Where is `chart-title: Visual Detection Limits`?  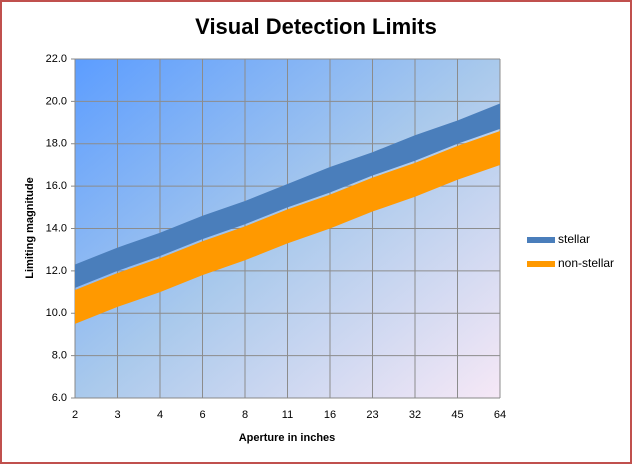
chart-title: Visual Detection Limits is located at coordinates (316, 26).